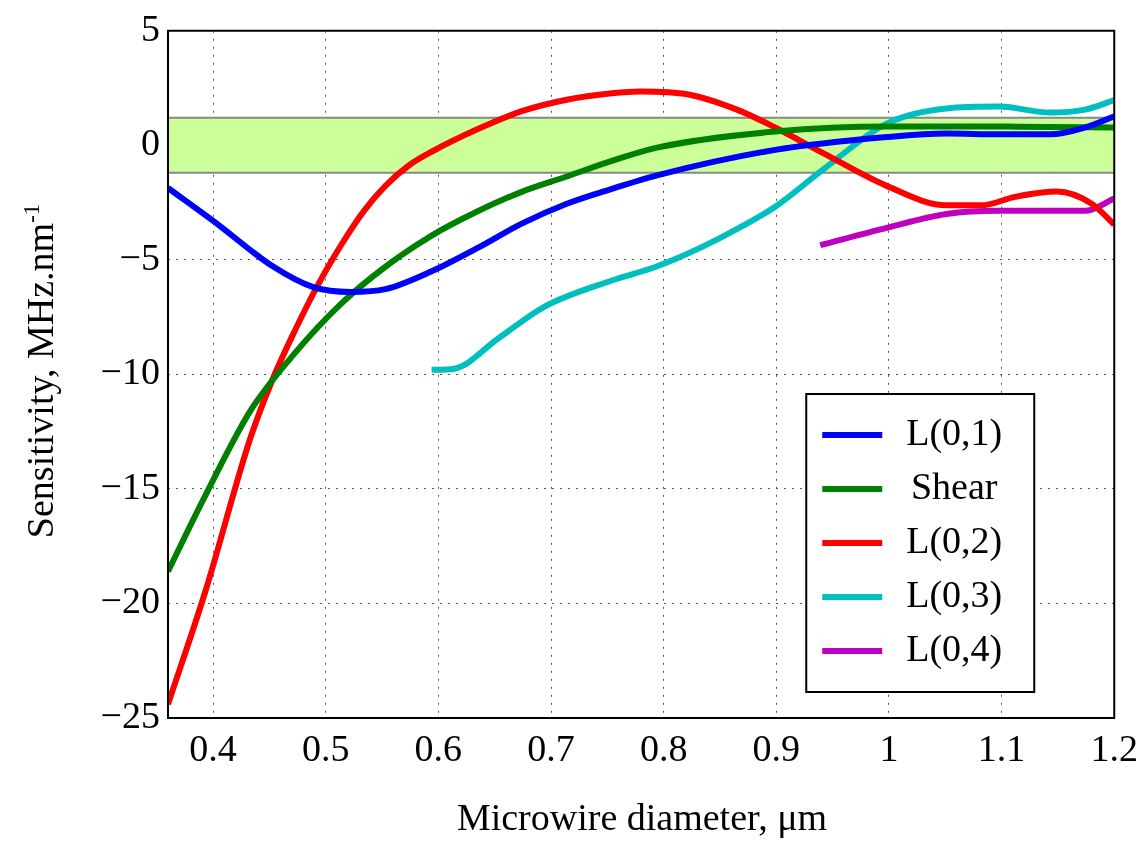  I want to click on x-tick-label: 1, so click(889, 747).